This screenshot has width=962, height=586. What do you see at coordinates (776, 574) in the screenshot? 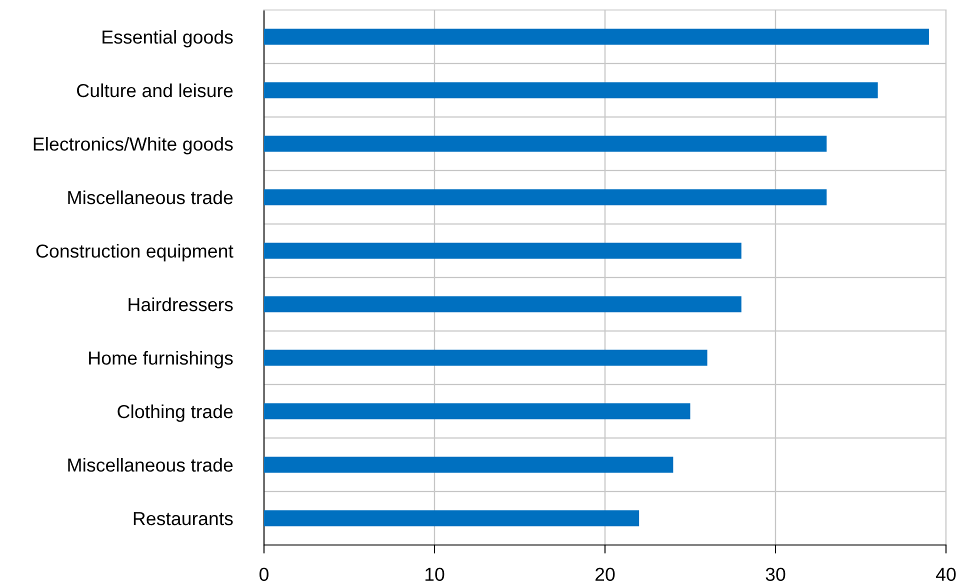
I see `x-tick-label: 30` at bounding box center [776, 574].